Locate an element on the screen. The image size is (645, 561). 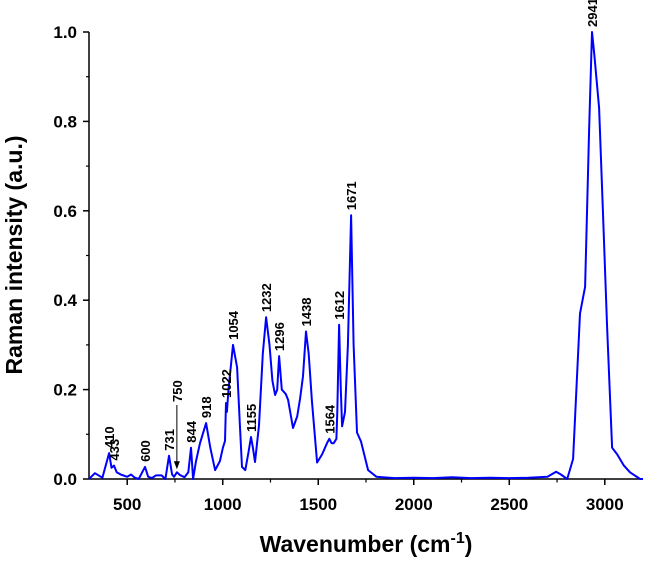
x-axis-title-close: ) is located at coordinates (469, 544).